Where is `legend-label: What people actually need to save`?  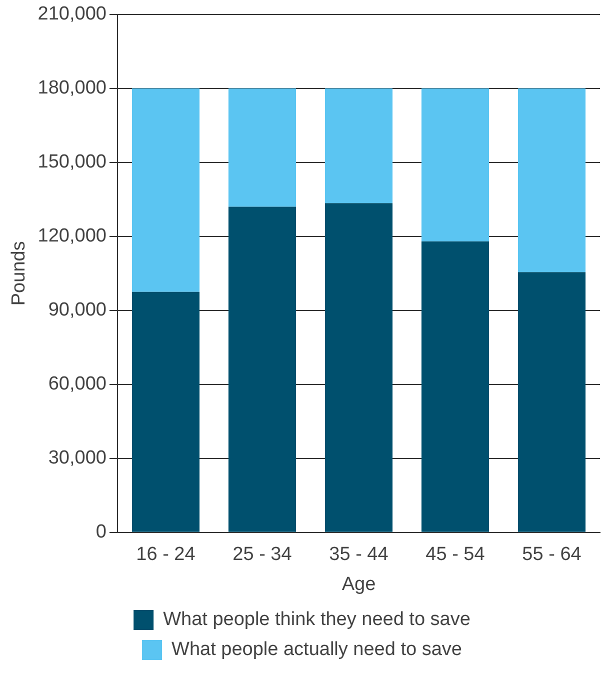
legend-label: What people actually need to save is located at coordinates (317, 649).